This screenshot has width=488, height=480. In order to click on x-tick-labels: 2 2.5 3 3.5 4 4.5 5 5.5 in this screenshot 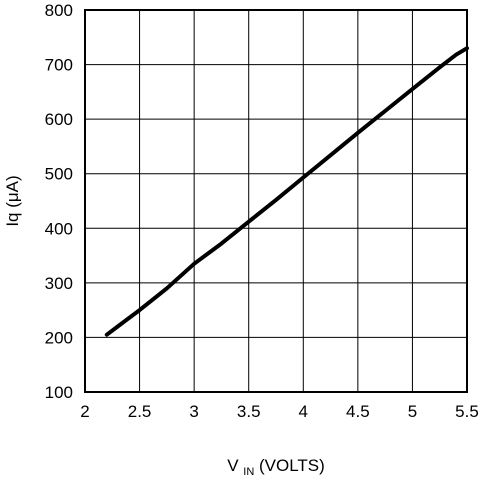, I will do `click(279, 411)`.